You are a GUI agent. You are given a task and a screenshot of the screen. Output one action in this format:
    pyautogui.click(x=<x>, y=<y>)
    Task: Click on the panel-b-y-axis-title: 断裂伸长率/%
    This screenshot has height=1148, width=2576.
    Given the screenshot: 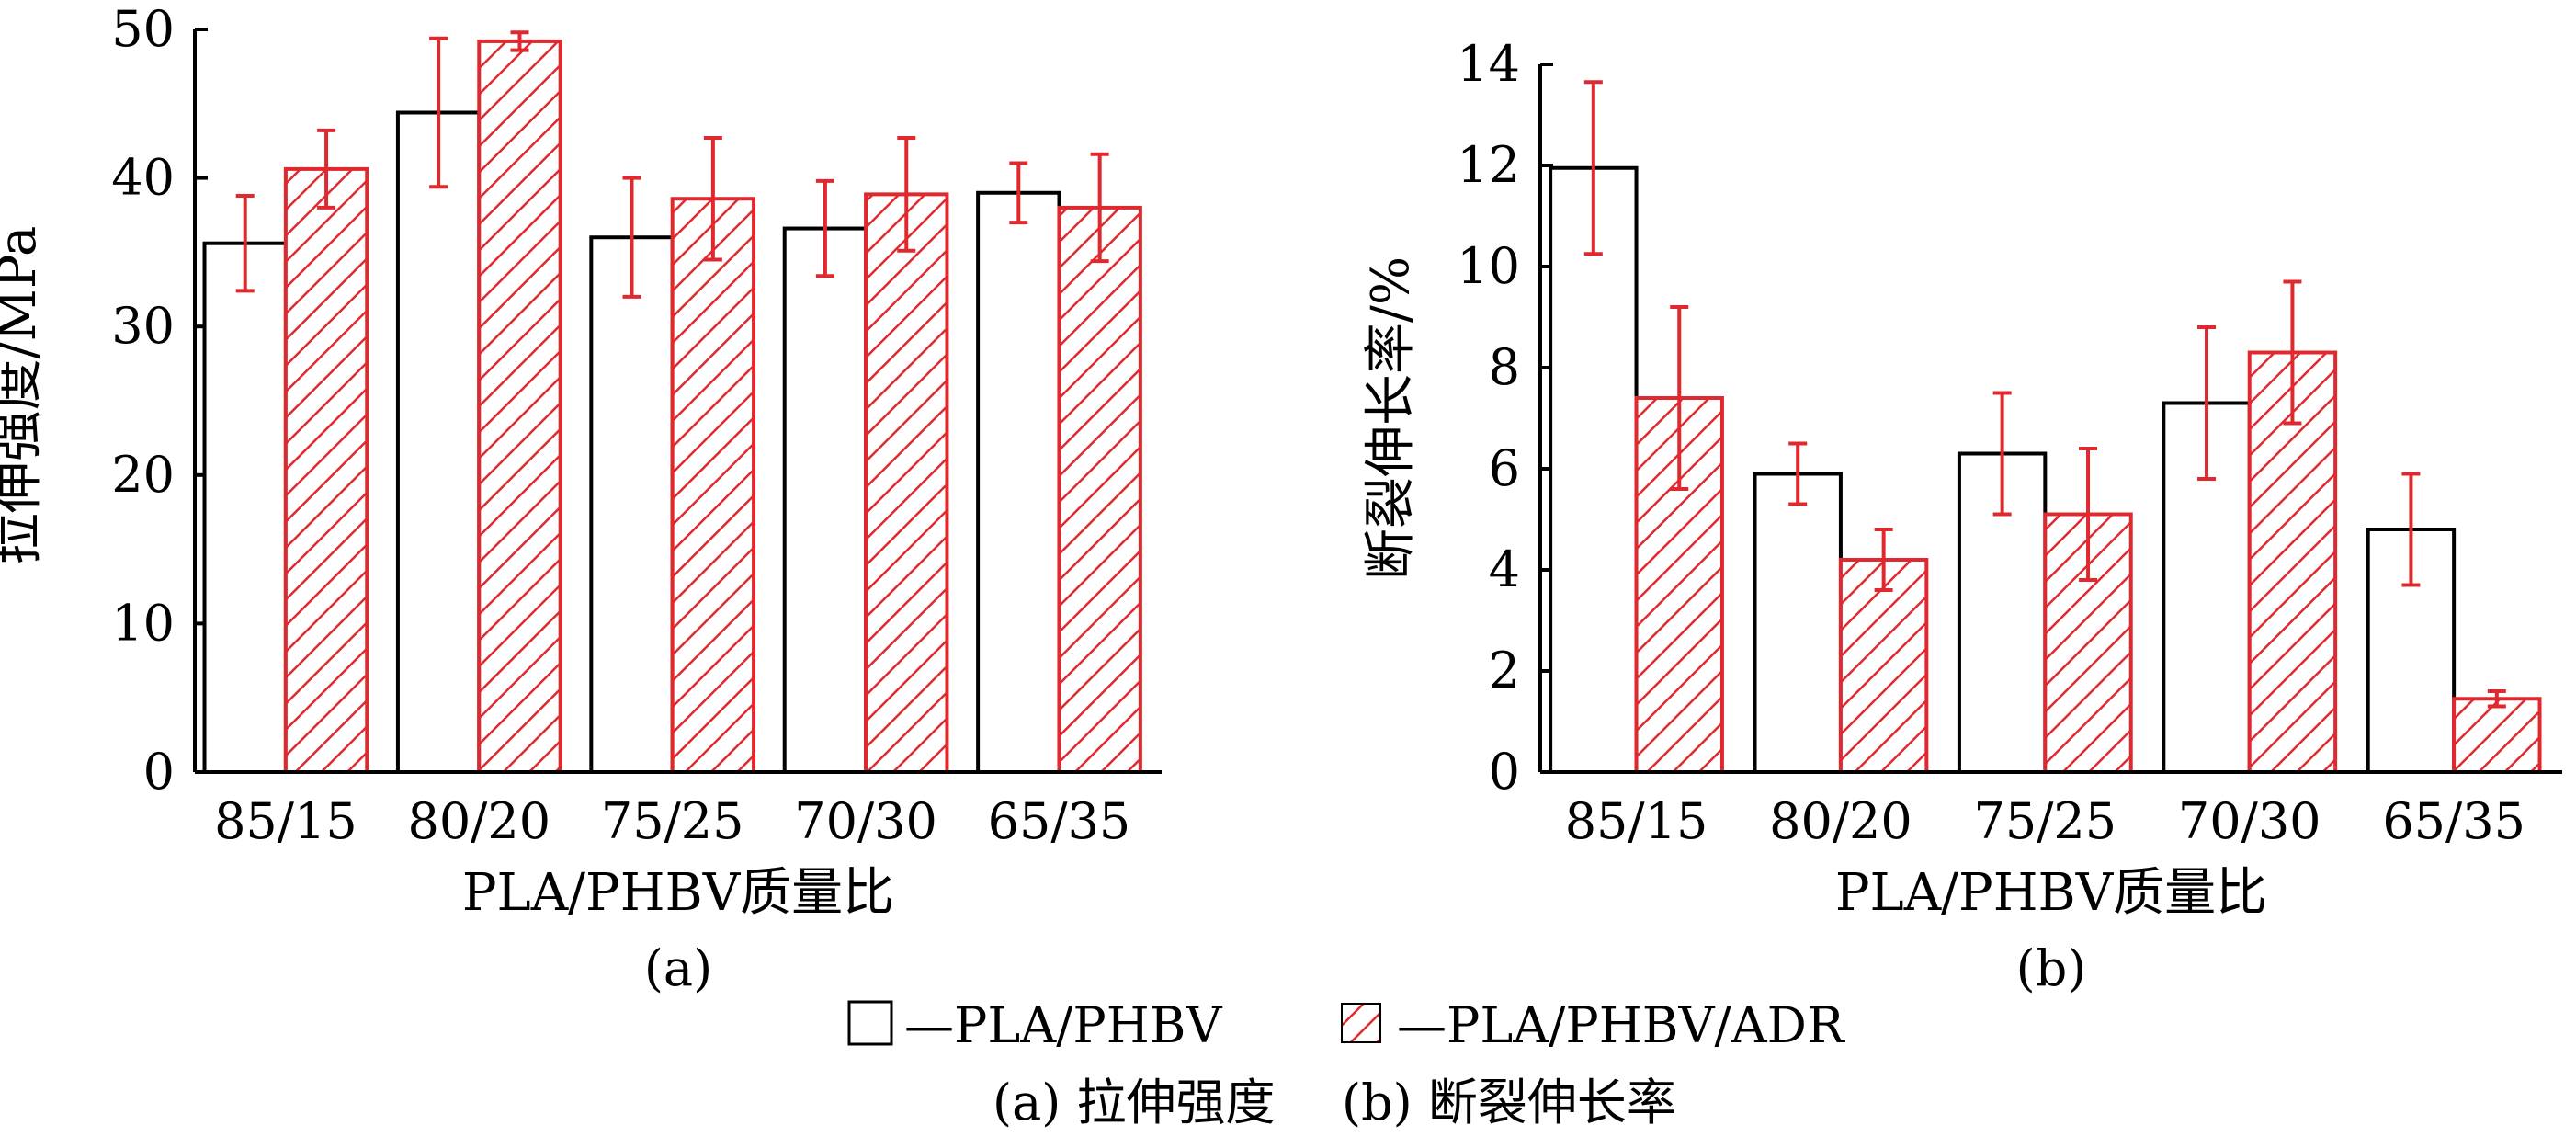 What is the action you would take?
    pyautogui.click(x=1391, y=418)
    